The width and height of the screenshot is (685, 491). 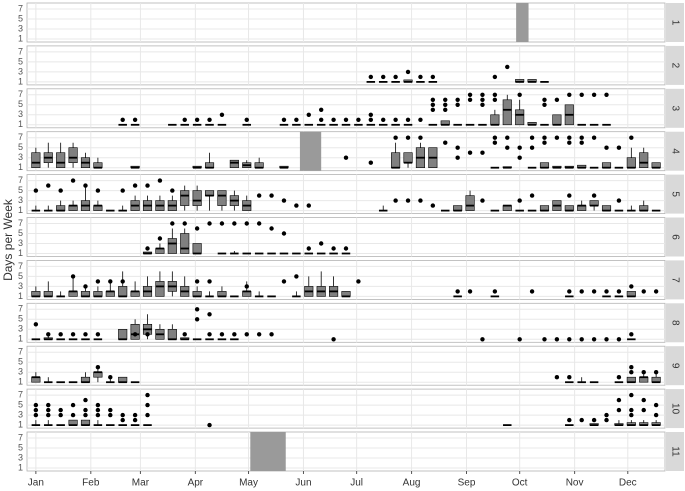 I want to click on strip-label: 10, so click(x=674, y=409).